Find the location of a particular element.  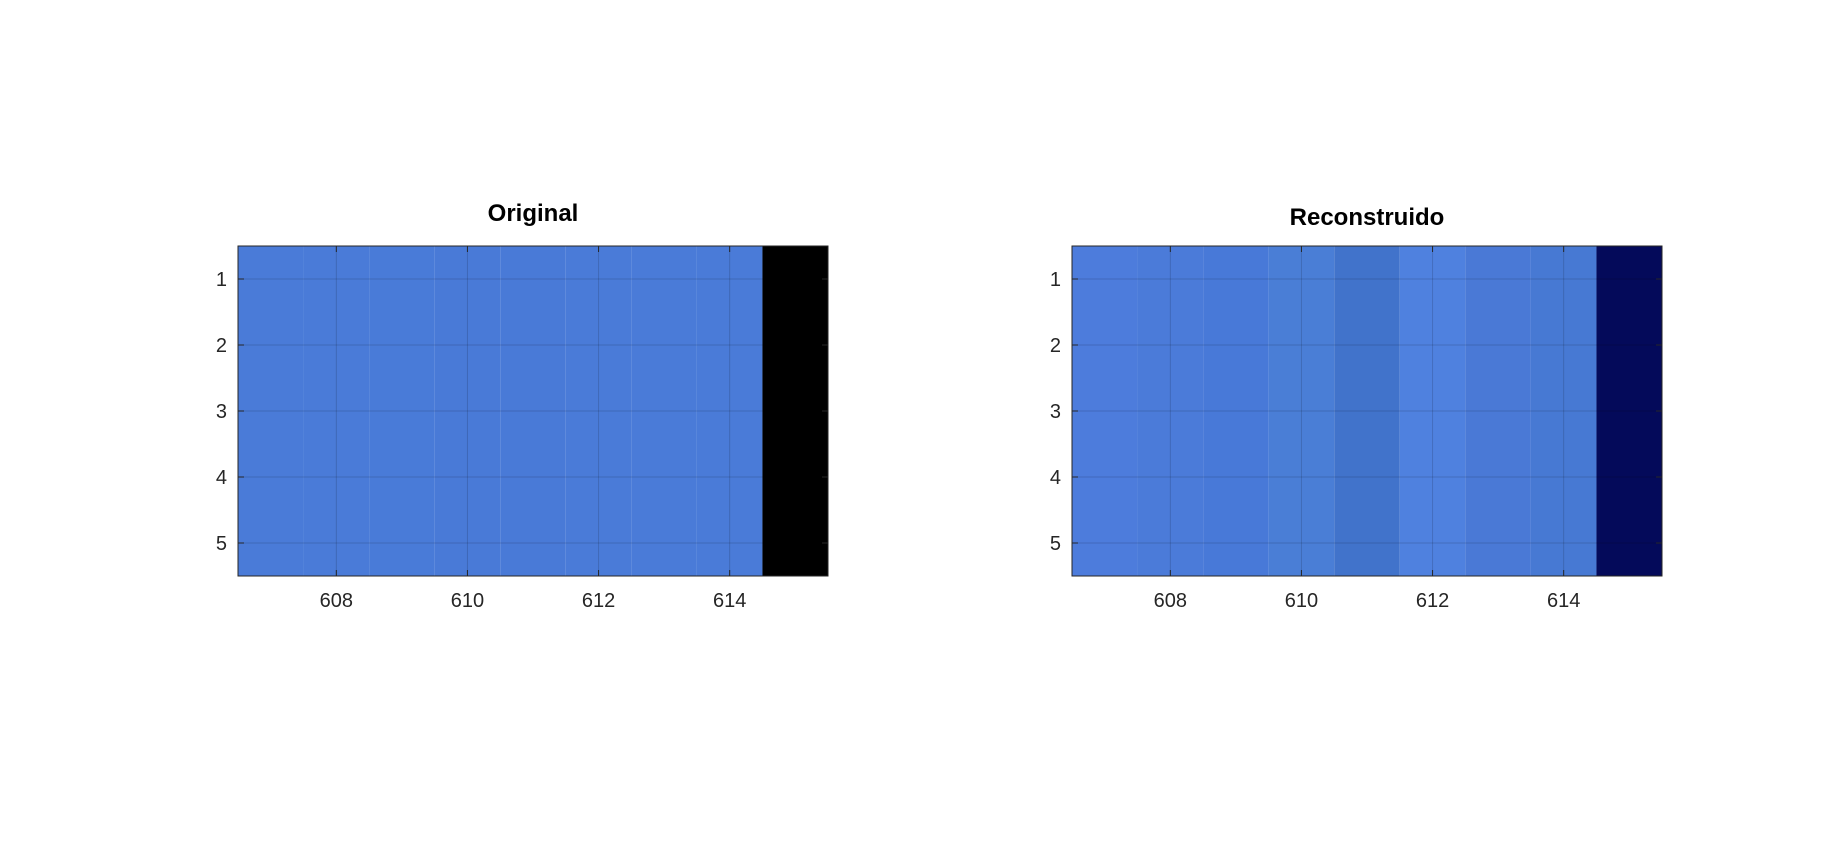

original-x-tick-label-612: 612 is located at coordinates (598, 601).